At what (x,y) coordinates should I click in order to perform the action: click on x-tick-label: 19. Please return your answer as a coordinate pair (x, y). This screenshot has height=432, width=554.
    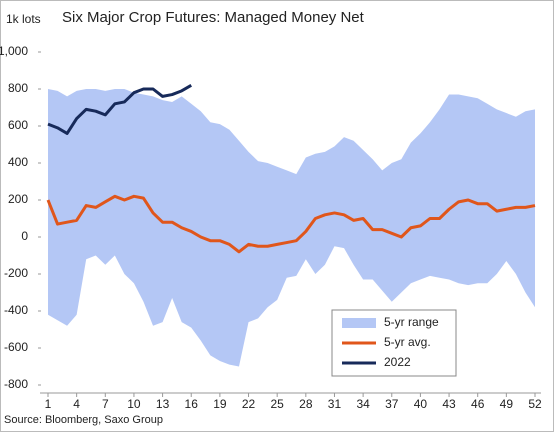
    Looking at the image, I should click on (220, 404).